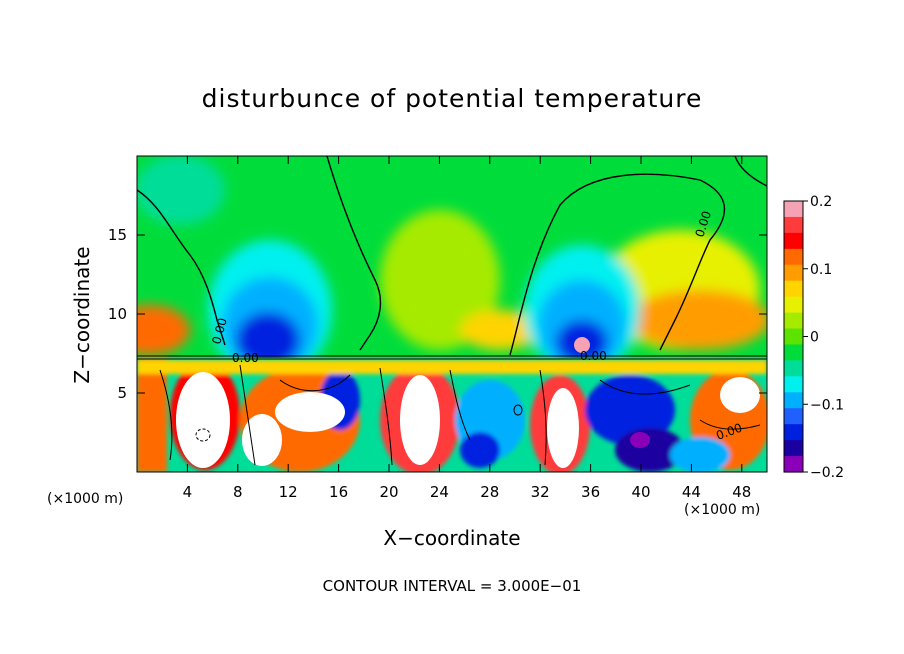  What do you see at coordinates (117, 314) in the screenshot?
I see `y-tick-label: 10` at bounding box center [117, 314].